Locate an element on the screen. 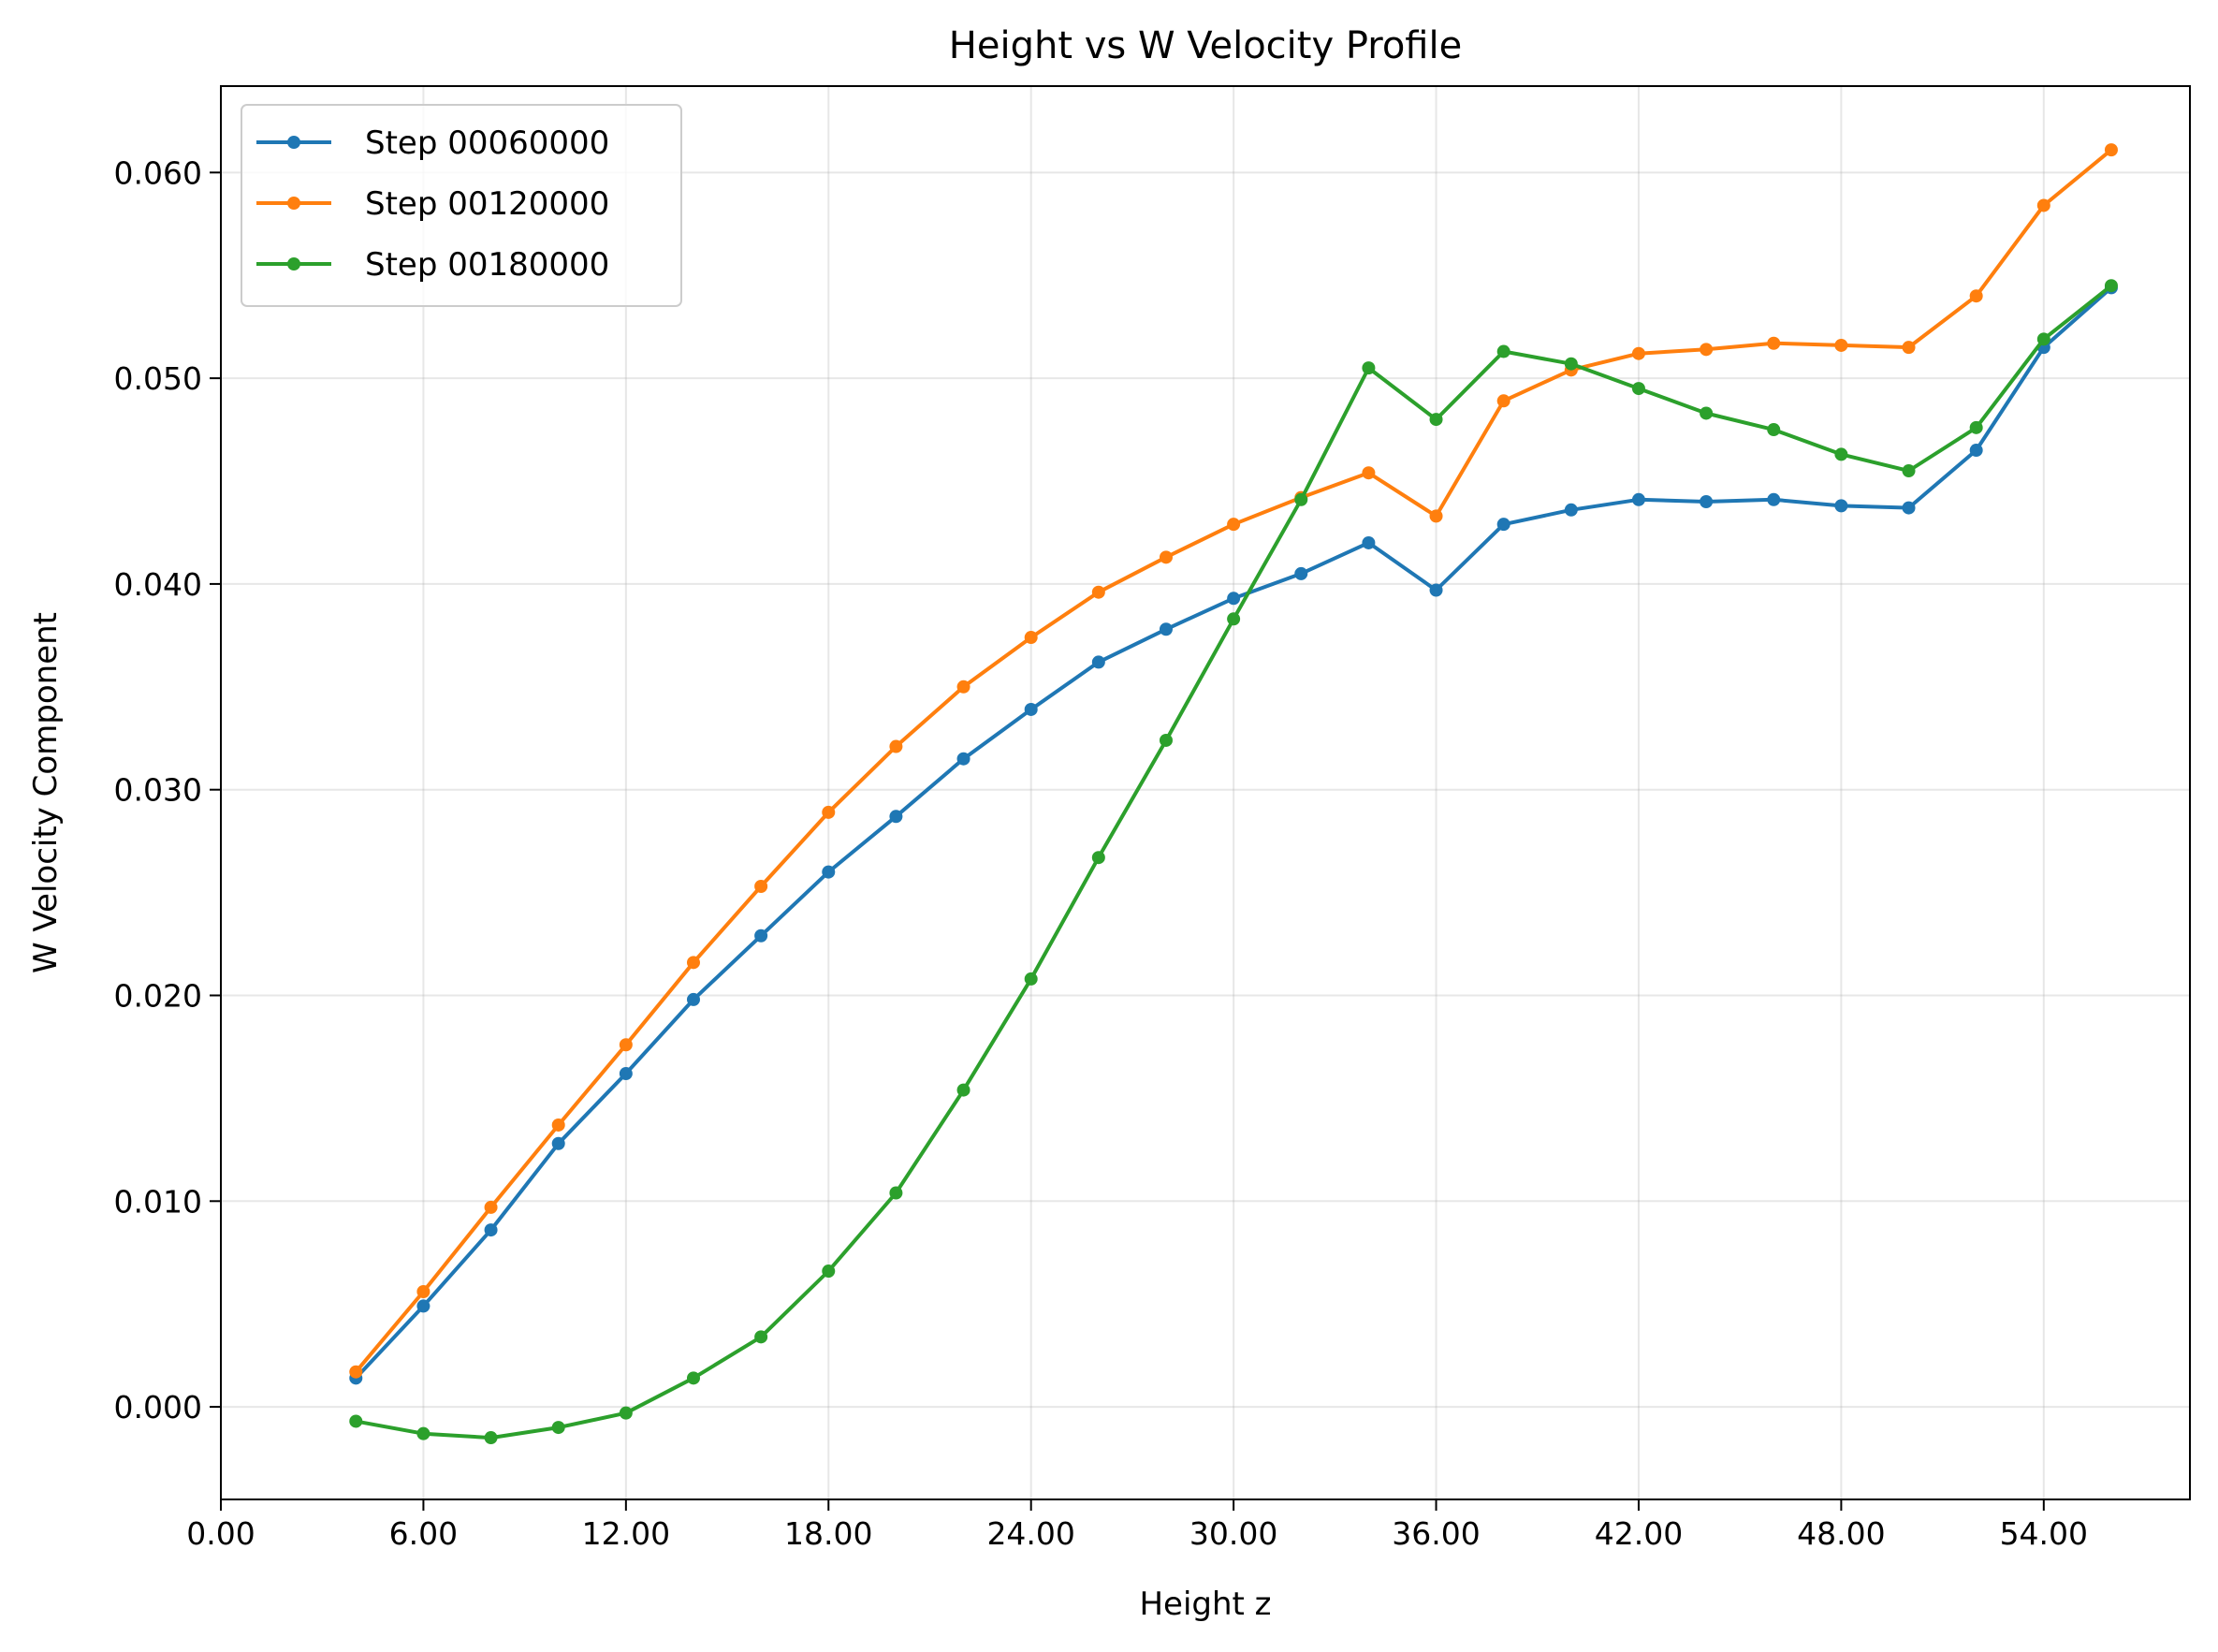 The image size is (2218, 1652). x-tick-label: 24.00 is located at coordinates (1030, 1534).